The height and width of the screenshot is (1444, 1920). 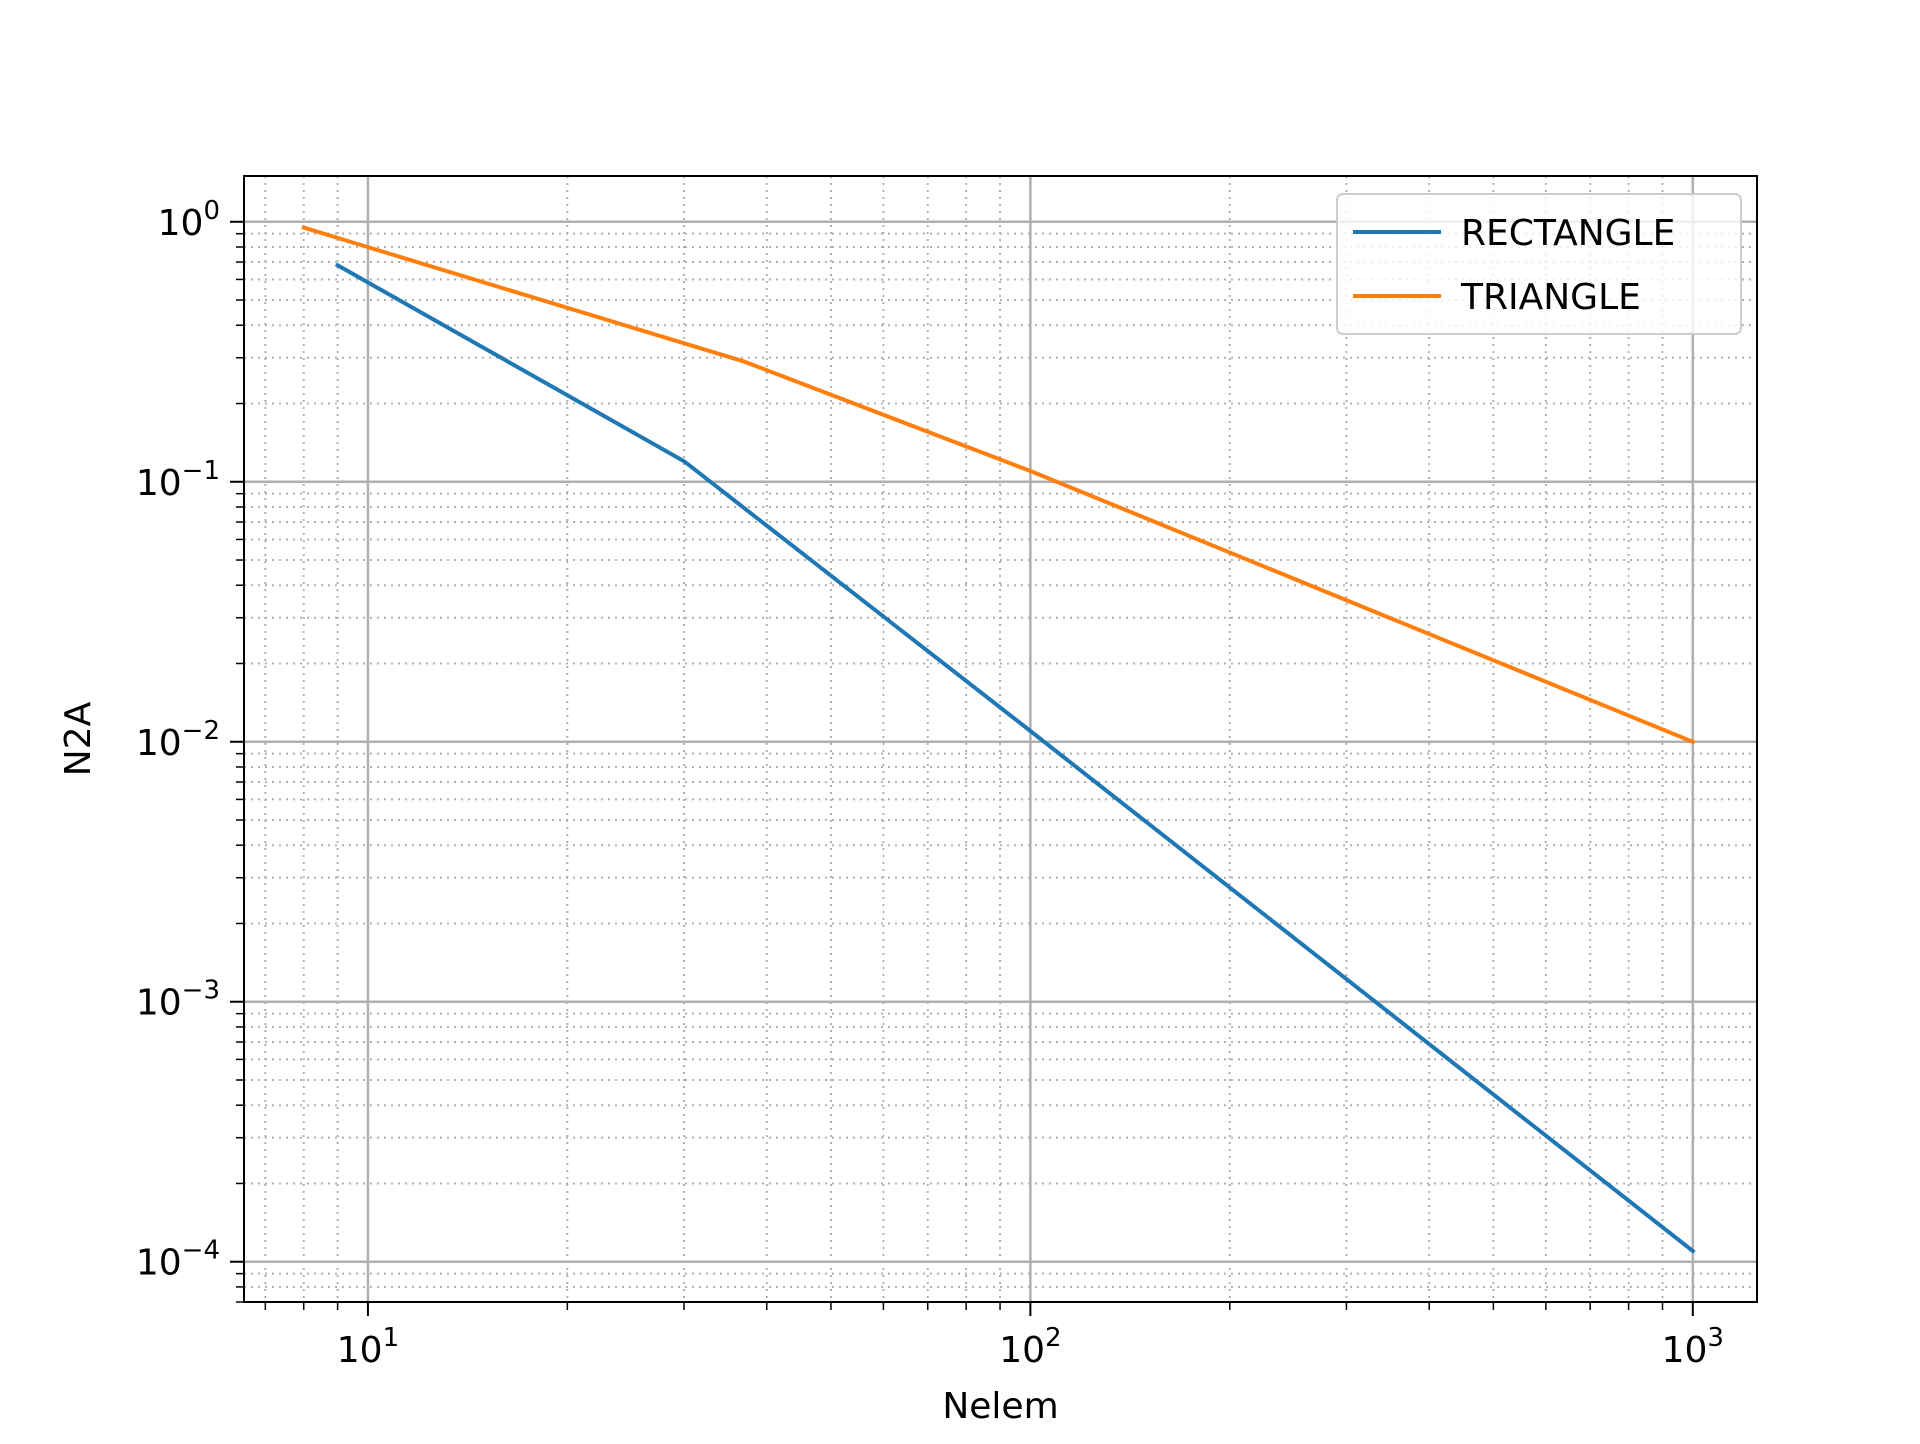 What do you see at coordinates (201, 471) in the screenshot?
I see `y-tick-label-exponent: −1` at bounding box center [201, 471].